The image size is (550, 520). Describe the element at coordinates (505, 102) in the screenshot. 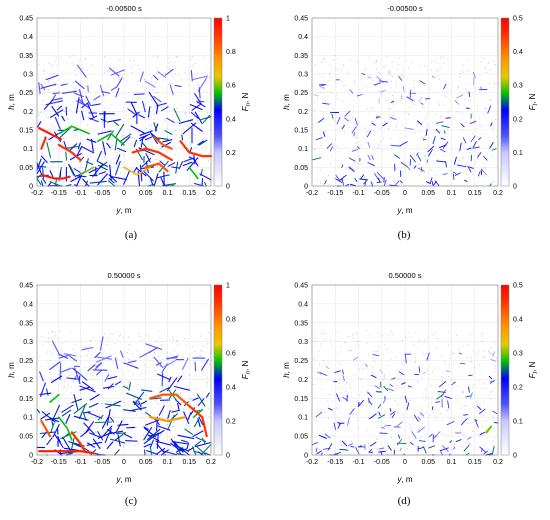

I see `colorbar` at that location.